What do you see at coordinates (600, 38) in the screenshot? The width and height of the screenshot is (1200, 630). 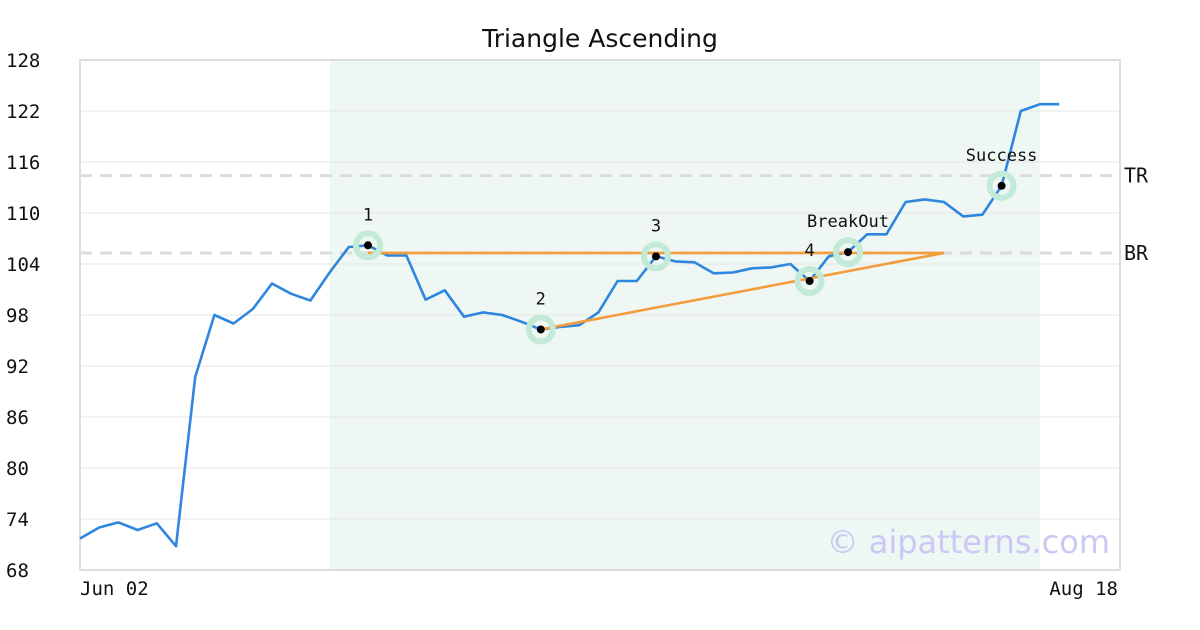 I see `chart-title: Triangle Ascending` at bounding box center [600, 38].